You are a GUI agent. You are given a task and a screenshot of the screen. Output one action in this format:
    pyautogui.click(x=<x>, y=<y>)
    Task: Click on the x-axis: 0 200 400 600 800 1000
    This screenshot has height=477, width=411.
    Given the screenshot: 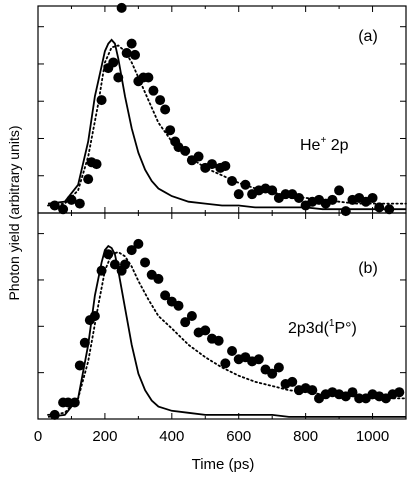 What is the action you would take?
    pyautogui.click(x=211, y=436)
    